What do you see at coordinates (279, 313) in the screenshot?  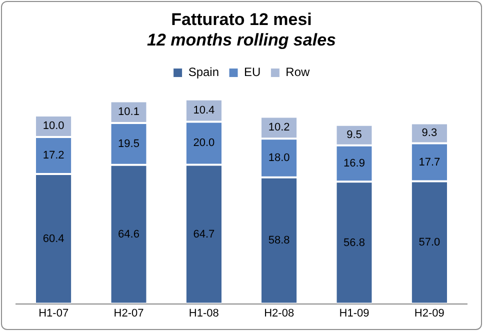 I see `x-tick-label: H2-08` at bounding box center [279, 313].